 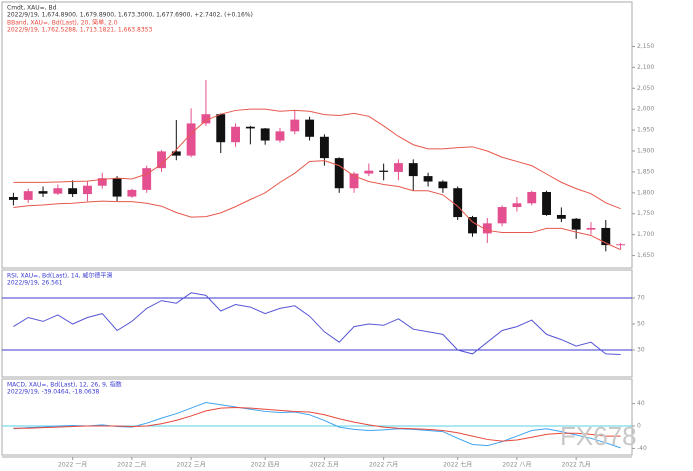 What do you see at coordinates (598, 436) in the screenshot?
I see `watermark: FX678` at bounding box center [598, 436].